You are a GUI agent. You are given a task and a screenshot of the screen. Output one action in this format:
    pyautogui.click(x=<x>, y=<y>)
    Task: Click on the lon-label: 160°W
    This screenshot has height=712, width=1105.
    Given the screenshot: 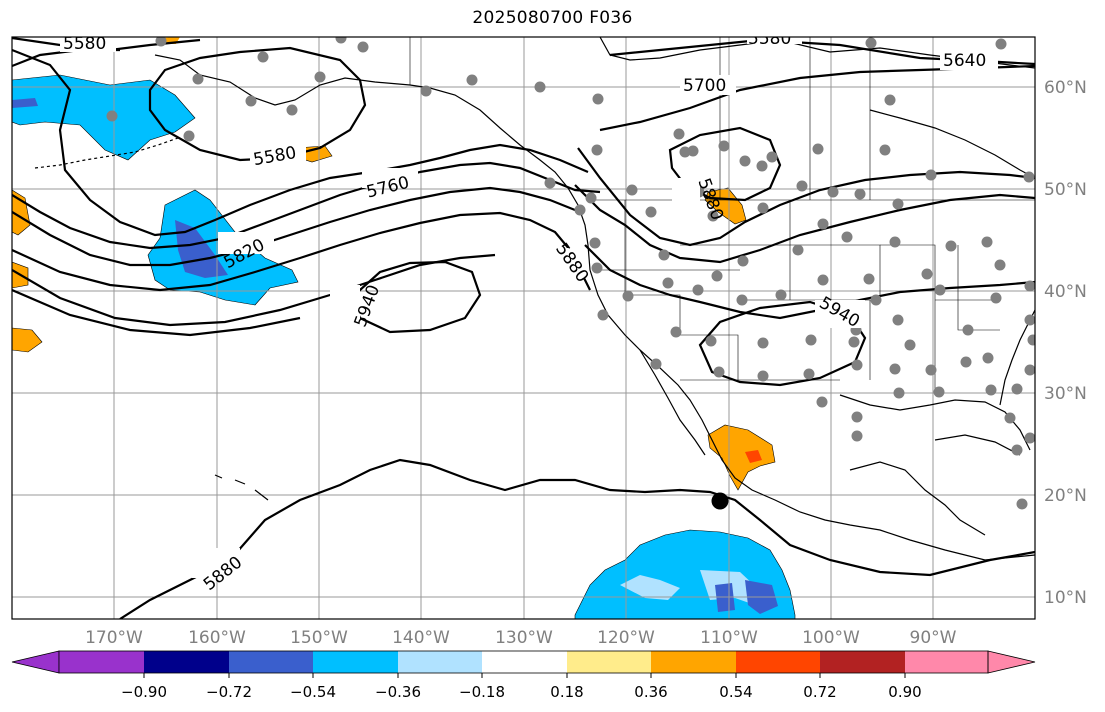 What is the action you would take?
    pyautogui.click(x=217, y=638)
    